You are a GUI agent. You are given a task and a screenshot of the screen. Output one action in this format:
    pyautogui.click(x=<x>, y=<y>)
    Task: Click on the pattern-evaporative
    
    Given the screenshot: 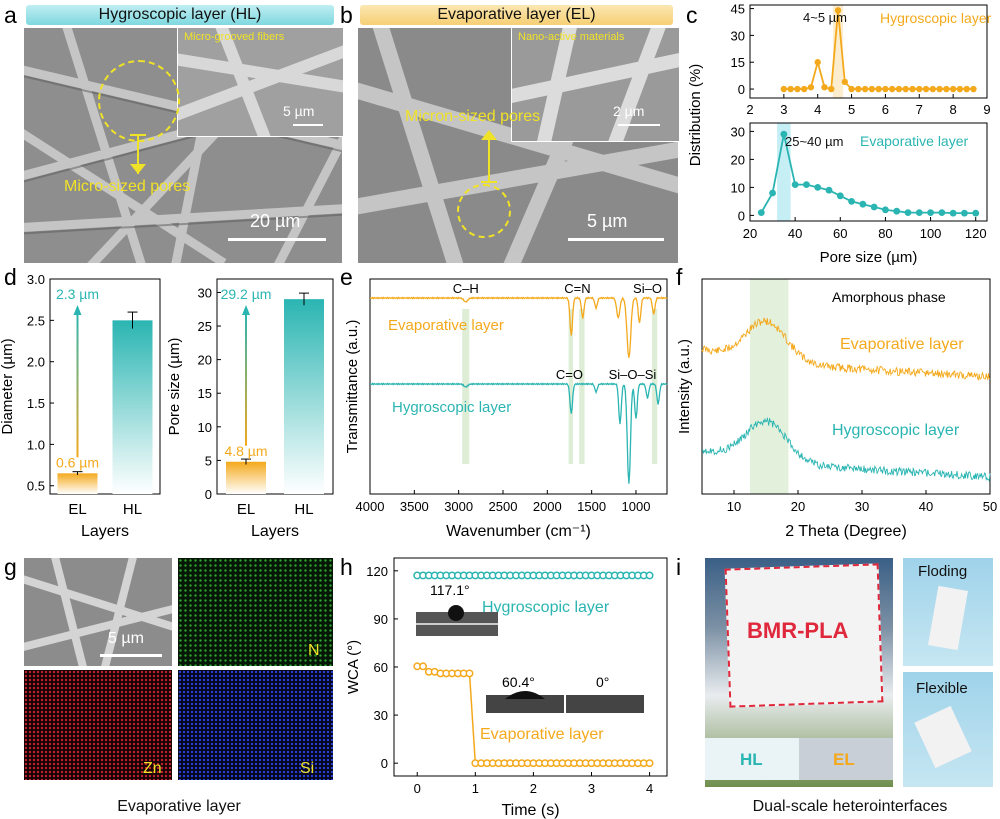 What is the action you would take?
    pyautogui.click(x=846, y=349)
    